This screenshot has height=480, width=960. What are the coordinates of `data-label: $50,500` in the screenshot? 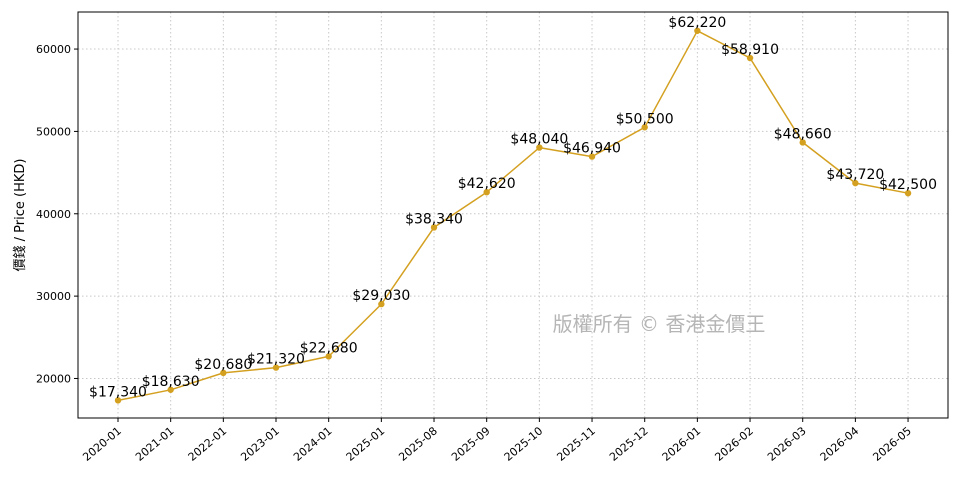 It's located at (645, 119).